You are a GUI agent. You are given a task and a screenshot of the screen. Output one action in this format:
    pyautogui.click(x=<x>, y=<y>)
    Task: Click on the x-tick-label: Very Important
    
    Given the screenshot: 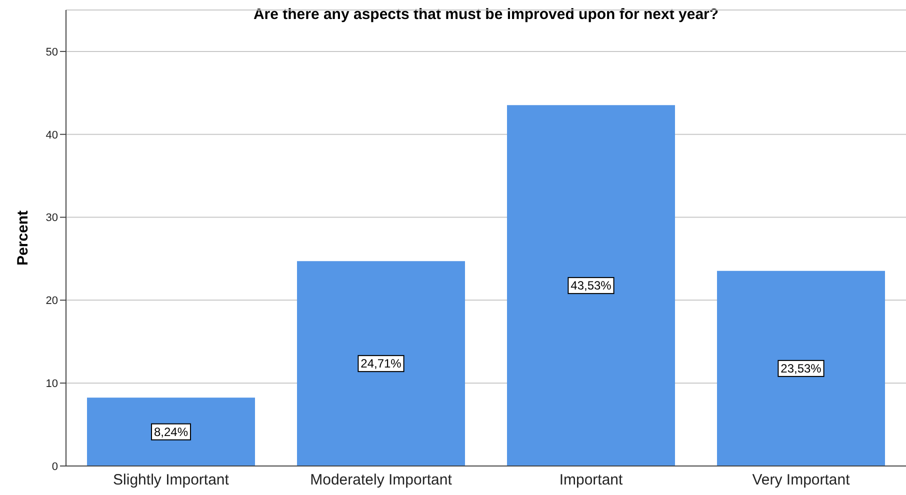 What is the action you would take?
    pyautogui.click(x=801, y=480)
    